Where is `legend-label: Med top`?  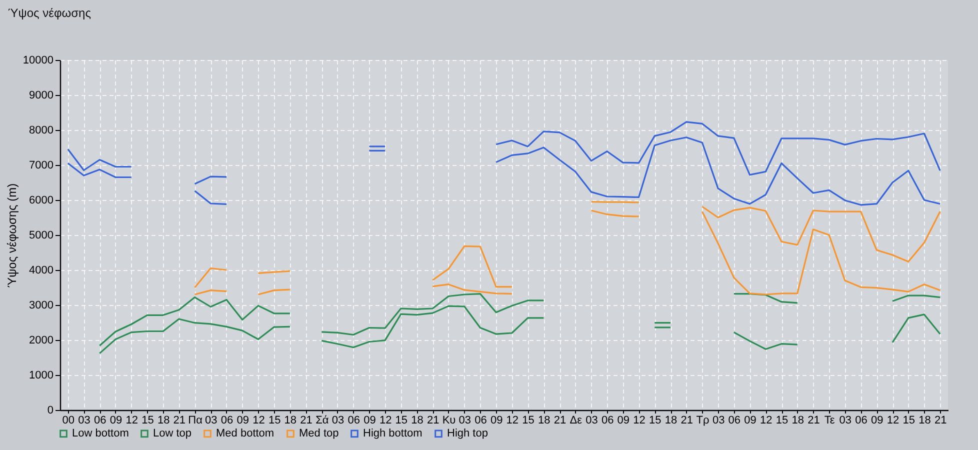
legend-label: Med top is located at coordinates (319, 434).